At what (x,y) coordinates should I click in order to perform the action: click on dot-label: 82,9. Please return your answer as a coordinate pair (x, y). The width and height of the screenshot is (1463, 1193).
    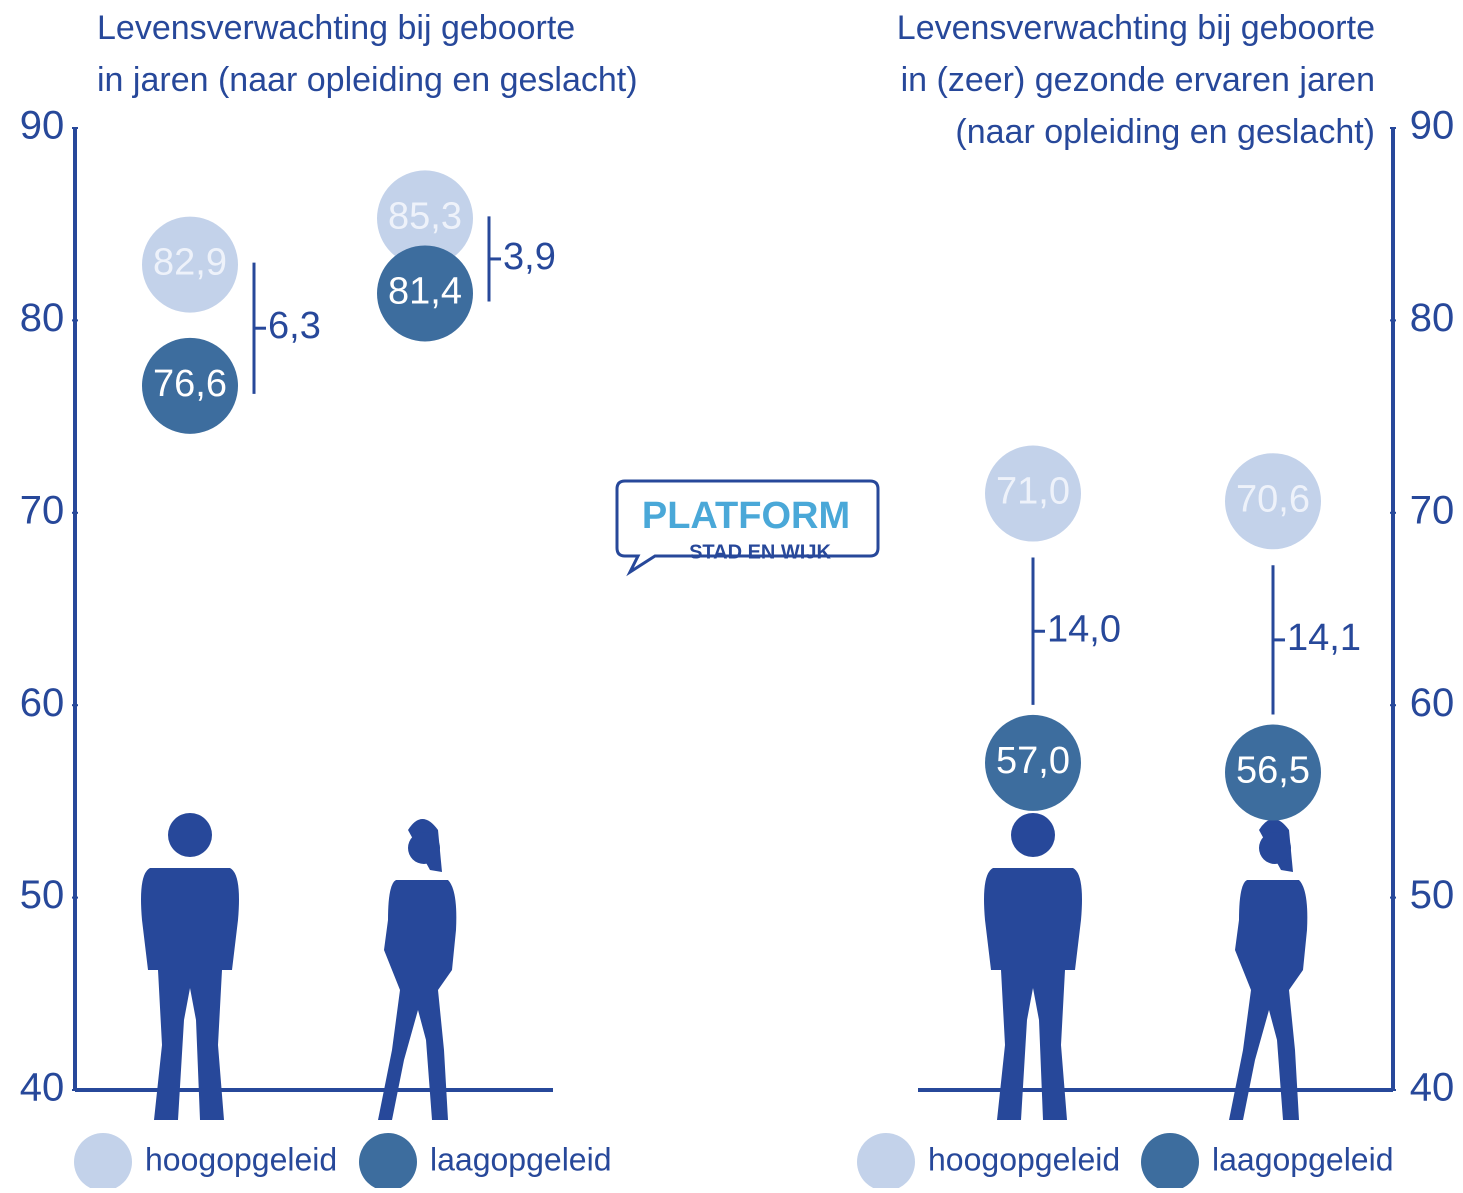
    Looking at the image, I should click on (190, 263).